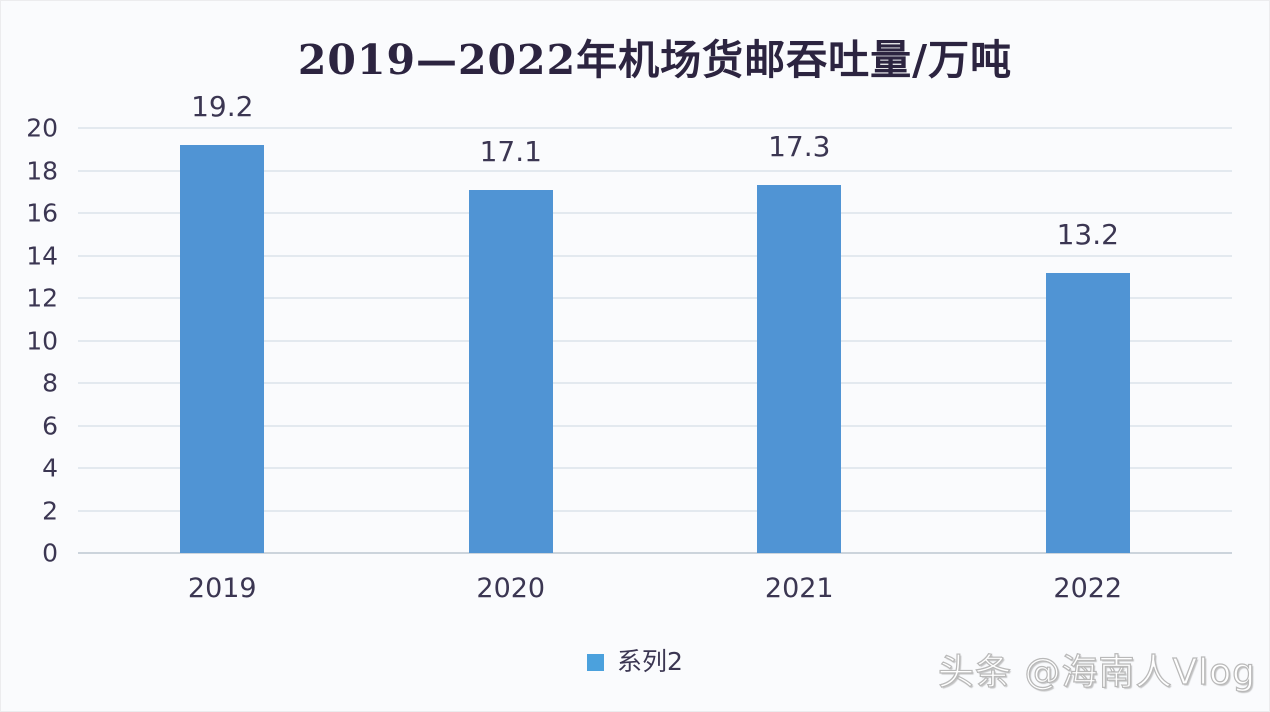  I want to click on y-tick-label: 12, so click(42, 298).